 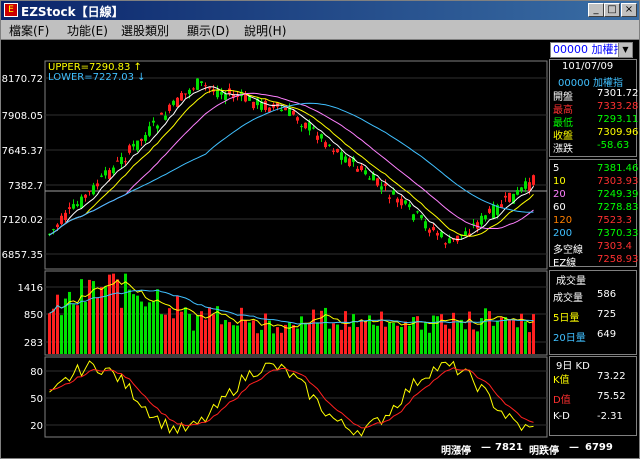 I want to click on kd-label: K-D, so click(x=561, y=416).